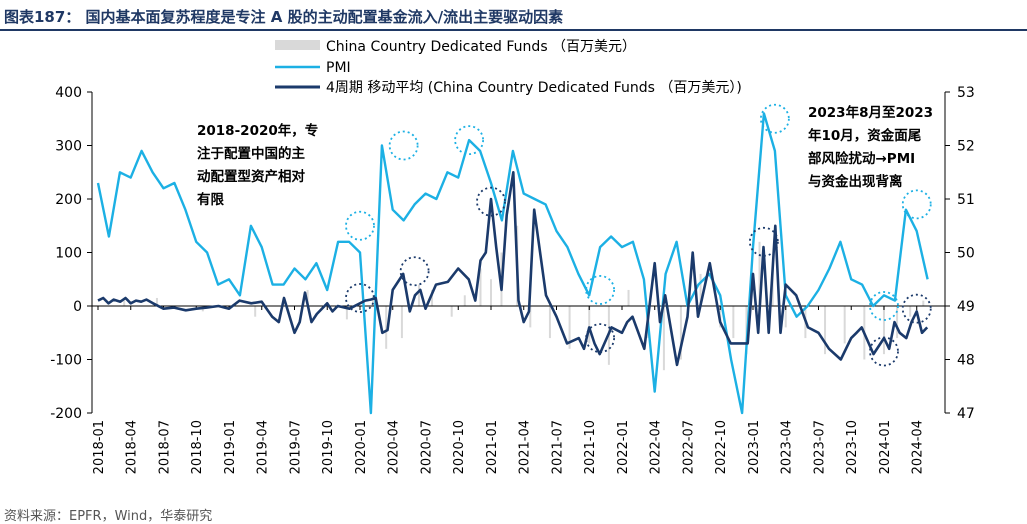 This screenshot has height=524, width=1027. What do you see at coordinates (787, 447) in the screenshot?
I see `x-tick-label: 2023-04` at bounding box center [787, 447].